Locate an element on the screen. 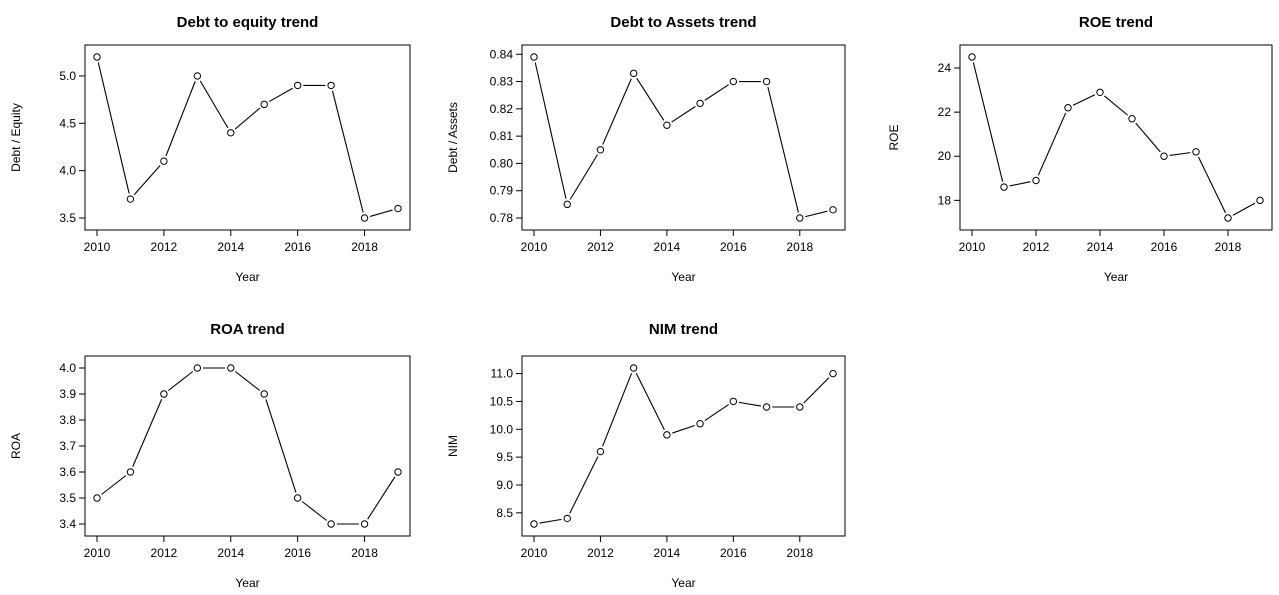 Image resolution: width=1279 pixels, height=595 pixels. y-tick-label: 0.83 is located at coordinates (502, 82).